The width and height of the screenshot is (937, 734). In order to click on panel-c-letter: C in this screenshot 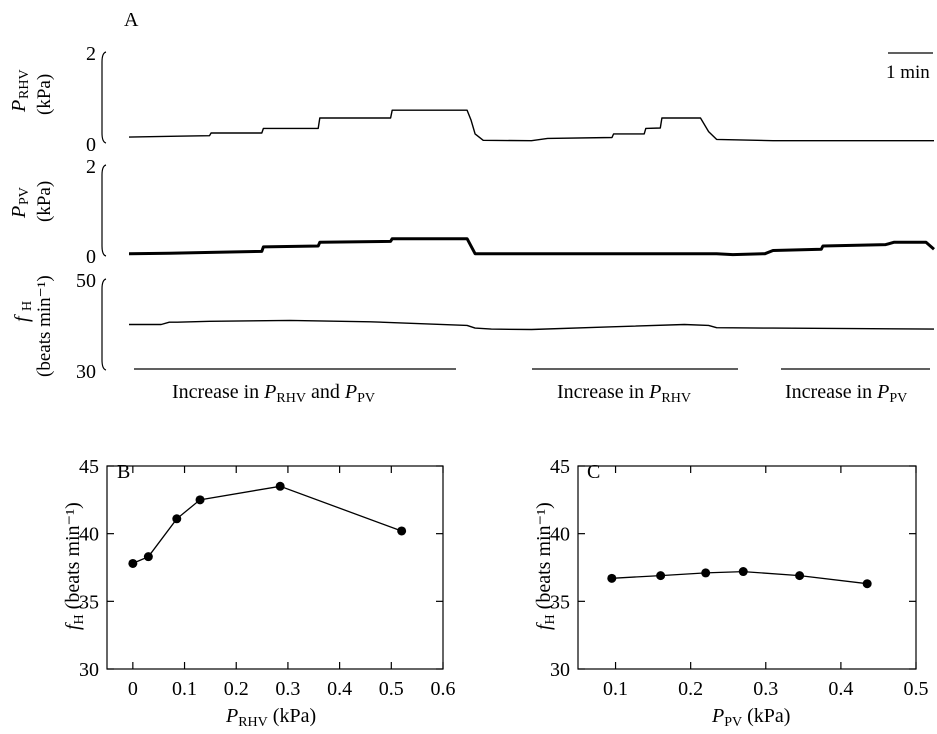, I will do `click(593, 472)`.